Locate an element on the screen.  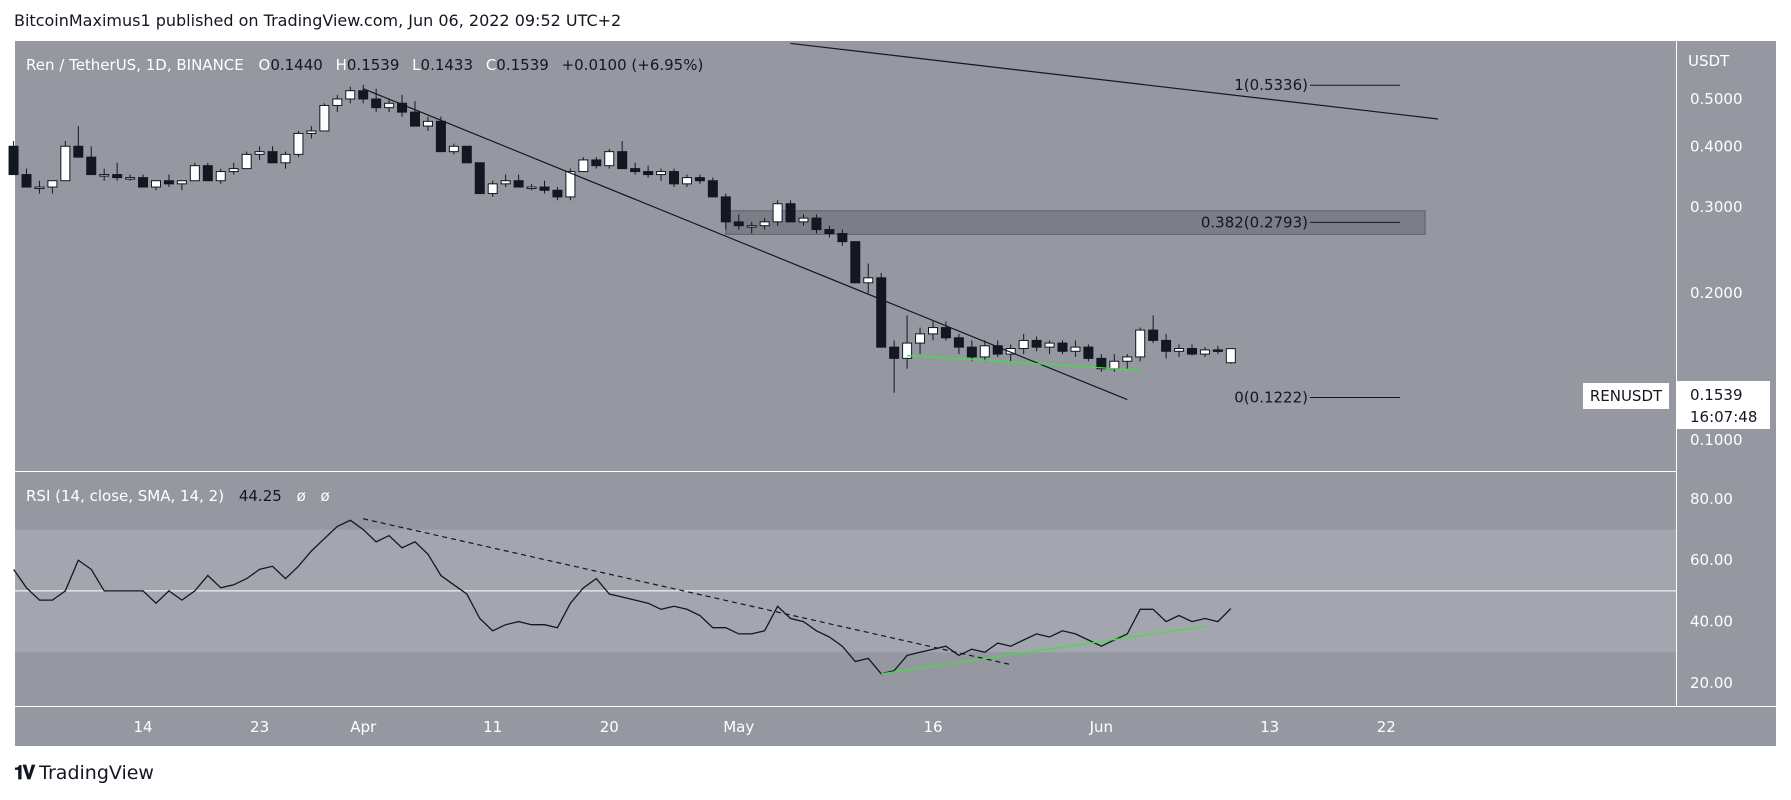
time-axis-tick: 13 is located at coordinates (1269, 727).